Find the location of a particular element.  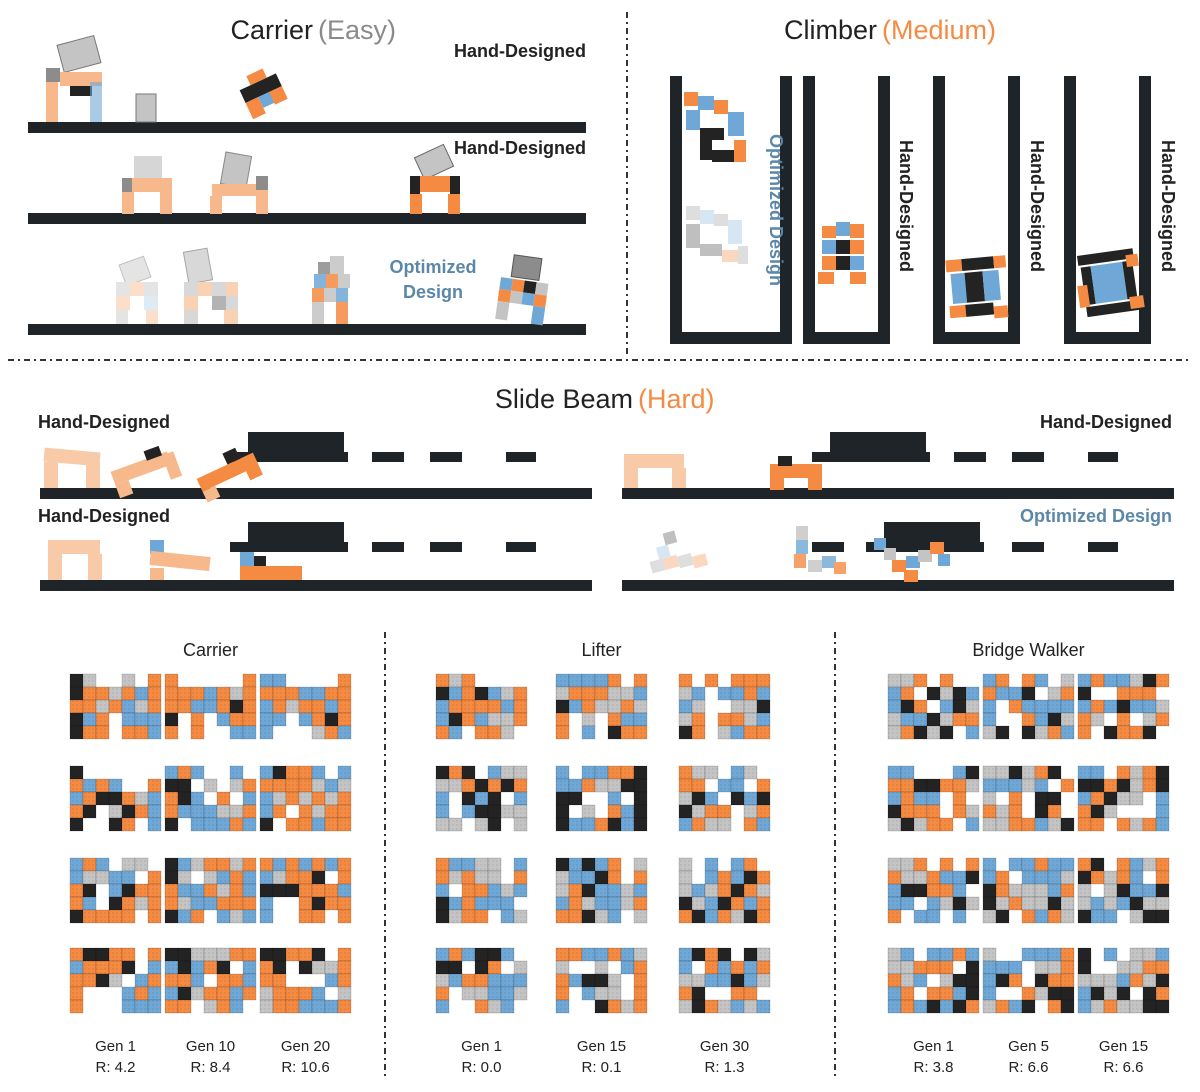

optimized-design-label: Optimized is located at coordinates (432, 267).